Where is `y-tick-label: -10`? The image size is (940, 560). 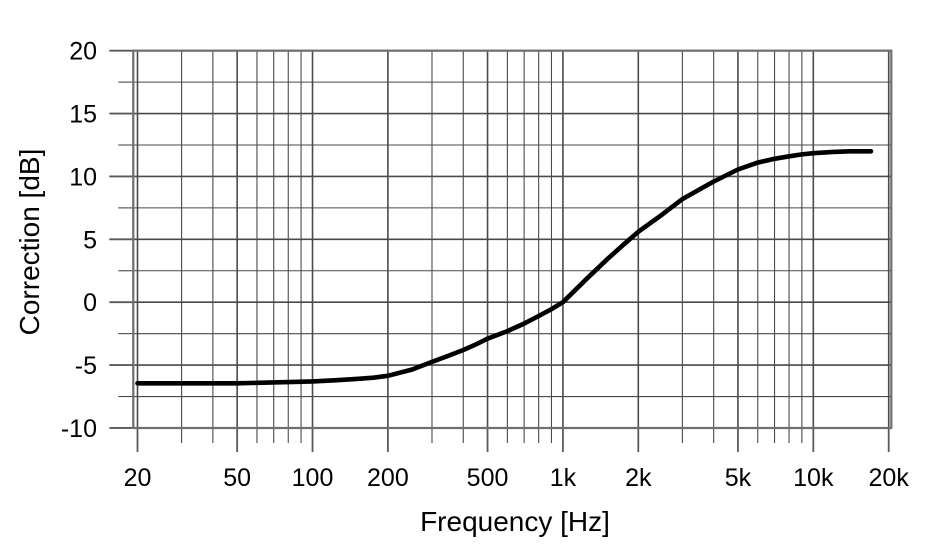
y-tick-label: -10 is located at coordinates (79, 429).